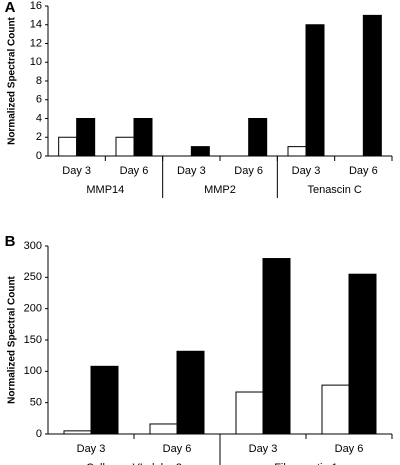  Describe the element at coordinates (39, 100) in the screenshot. I see `y-tick-label: 6` at that location.